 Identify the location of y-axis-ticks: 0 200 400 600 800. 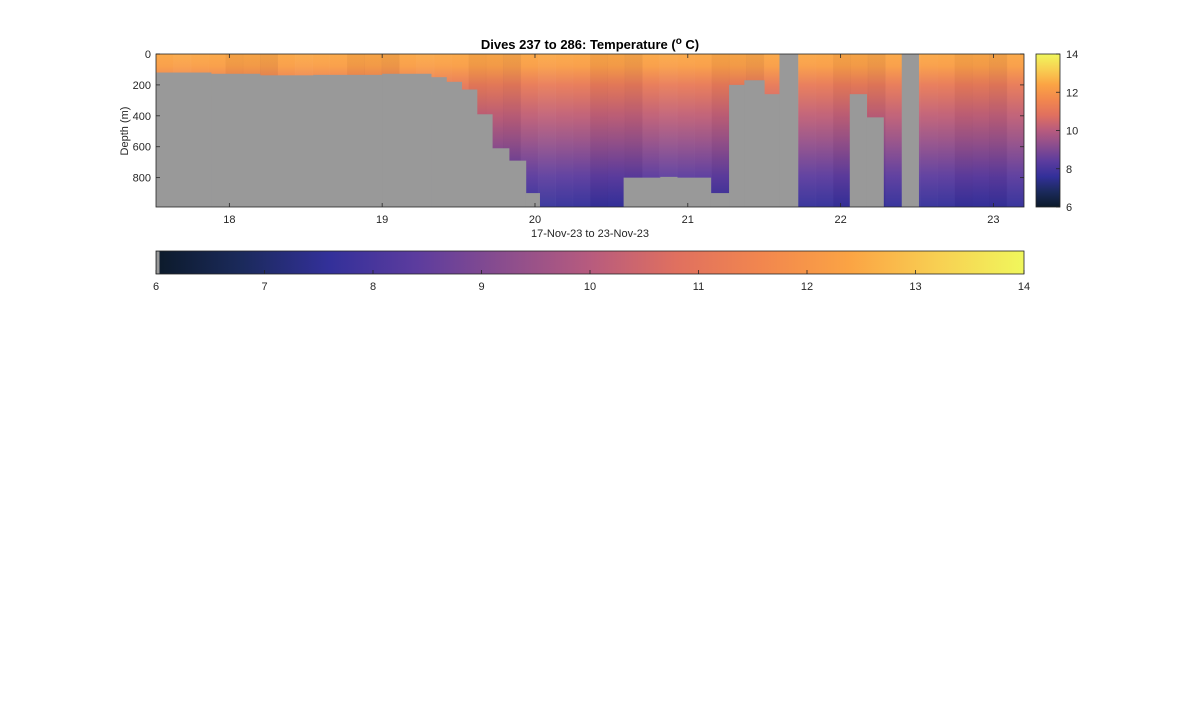
(578, 117).